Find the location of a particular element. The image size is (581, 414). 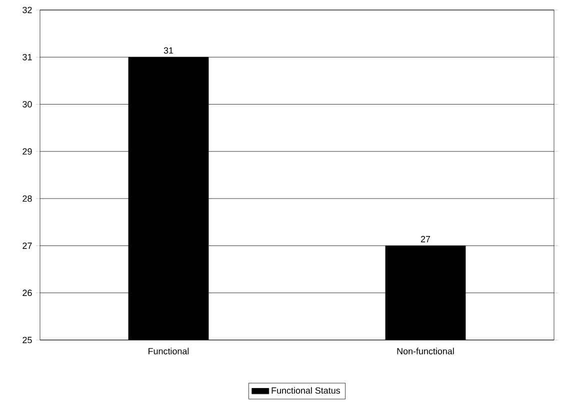

legend-label: Functional Status is located at coordinates (306, 390).